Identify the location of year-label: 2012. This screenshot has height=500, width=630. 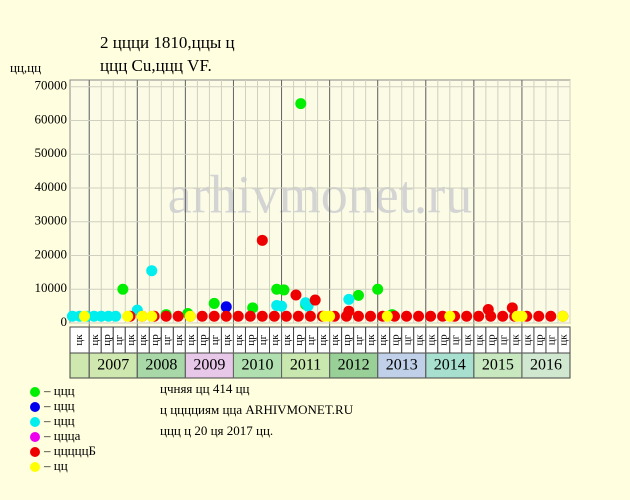
(354, 365).